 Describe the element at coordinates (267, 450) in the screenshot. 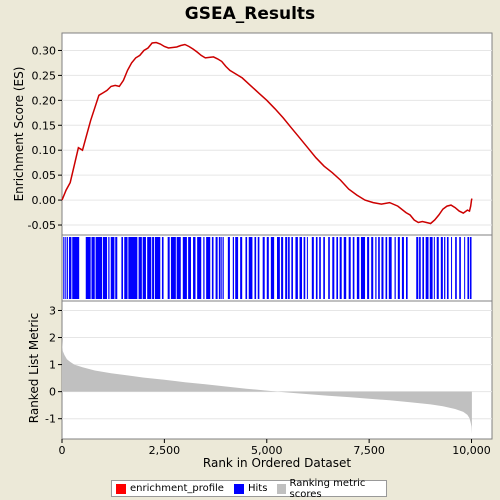

I see `x-tick-label: 5,000` at that location.